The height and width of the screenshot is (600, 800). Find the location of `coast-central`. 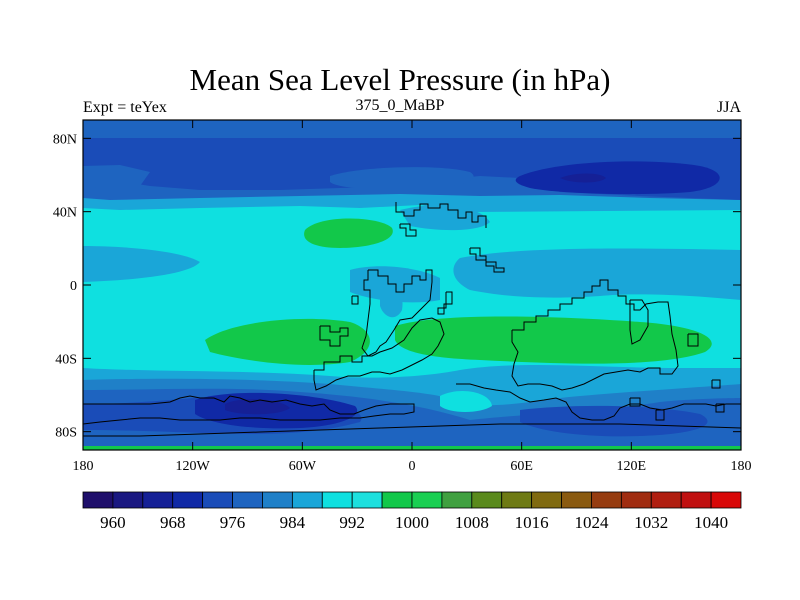

coast-central is located at coordinates (397, 313).